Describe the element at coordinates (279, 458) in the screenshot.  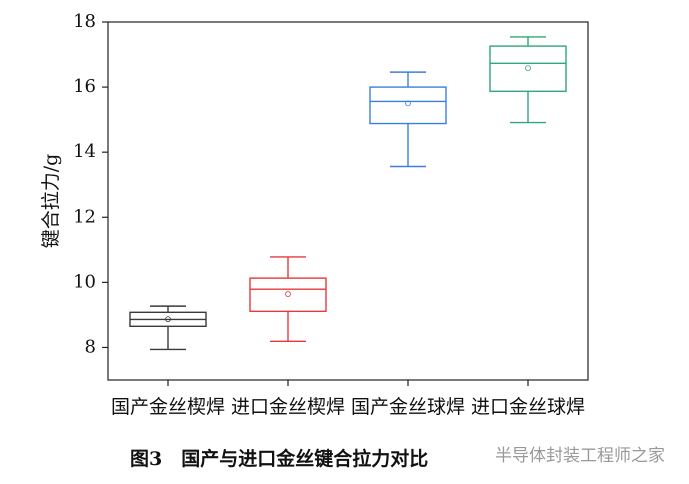
I see `caption: 图3 国产与进口金丝键合拉力对比` at that location.